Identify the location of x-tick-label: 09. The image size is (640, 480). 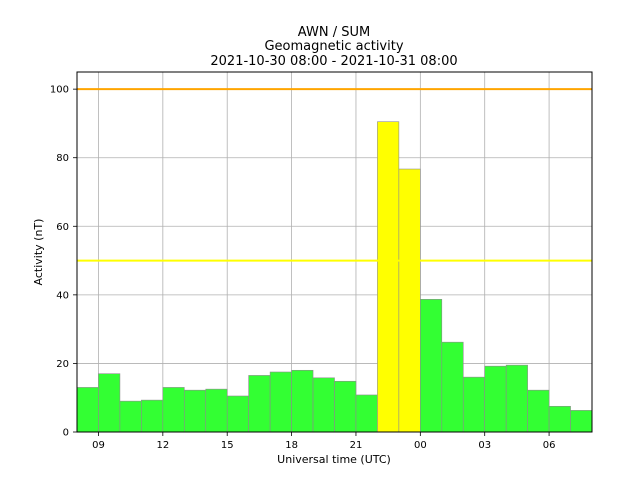
(98, 445).